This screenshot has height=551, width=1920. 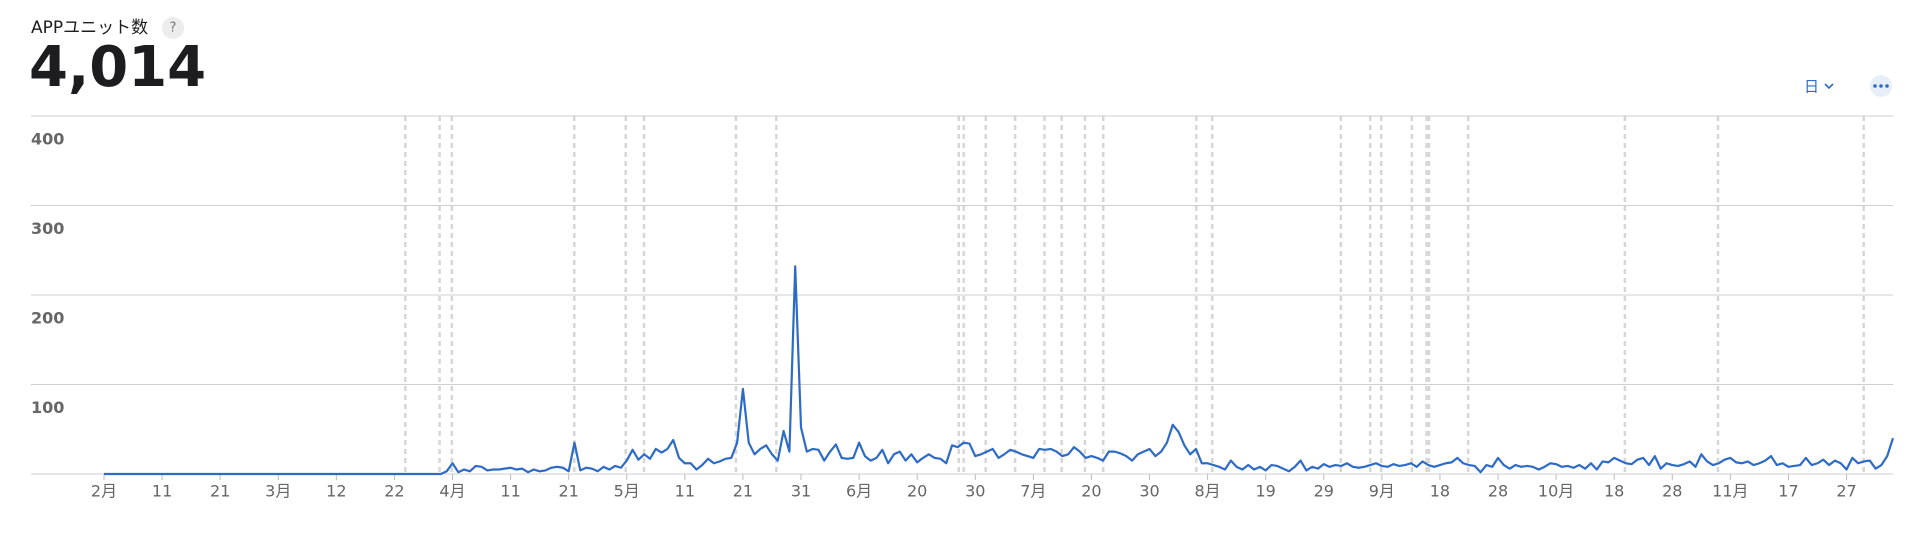 What do you see at coordinates (47, 407) in the screenshot?
I see `y-tick-label: 100` at bounding box center [47, 407].